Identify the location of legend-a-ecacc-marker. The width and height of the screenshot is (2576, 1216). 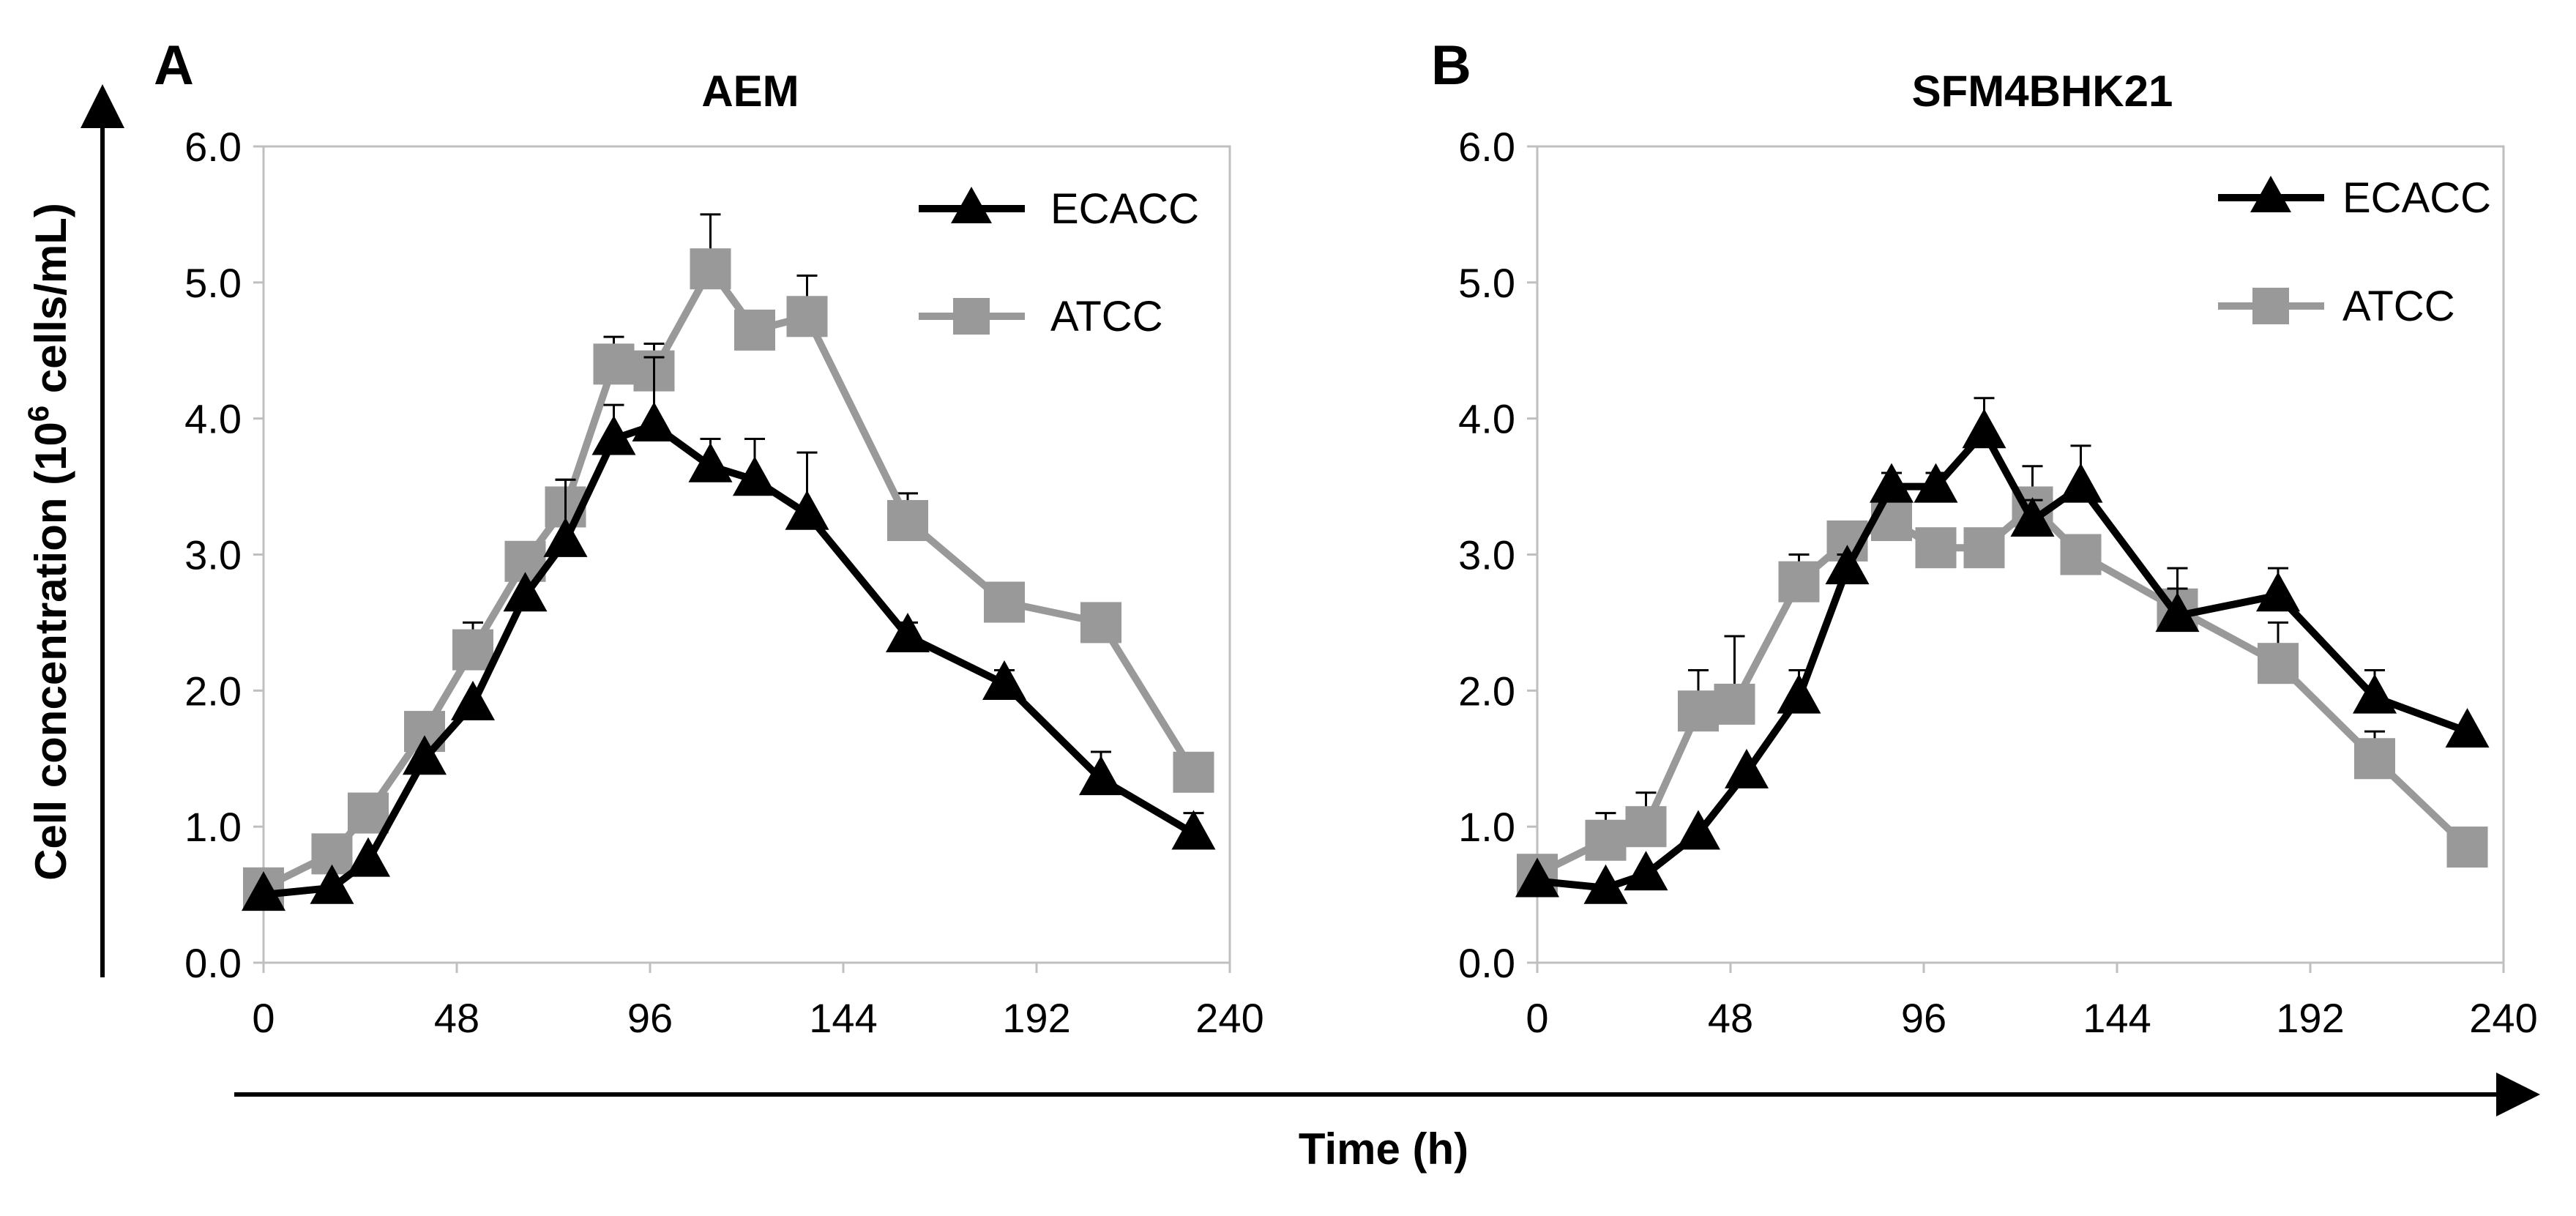
(971, 205).